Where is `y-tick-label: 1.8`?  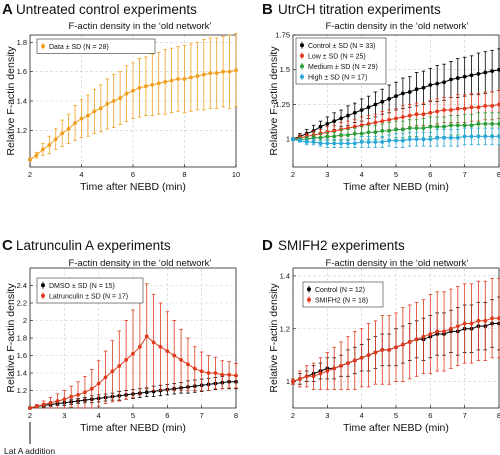 y-tick-label: 1.8 is located at coordinates (22, 42).